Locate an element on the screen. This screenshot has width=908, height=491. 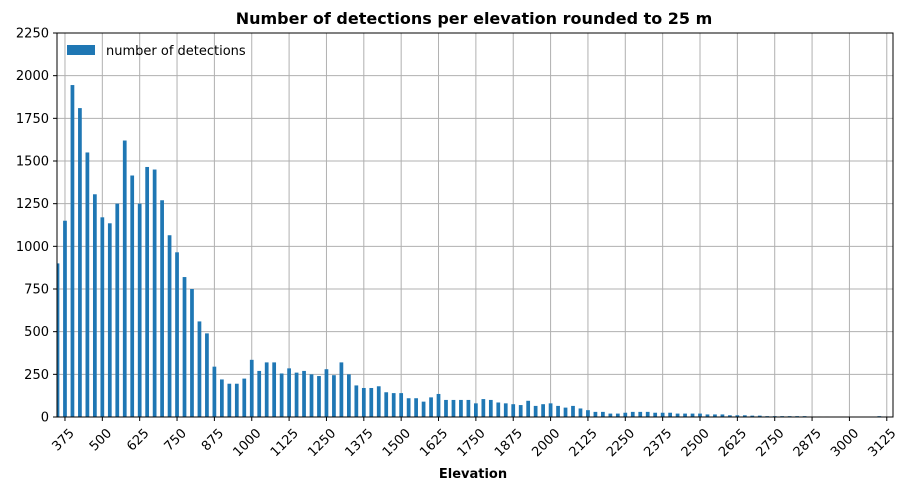
bar-1950 is located at coordinates (535, 411).